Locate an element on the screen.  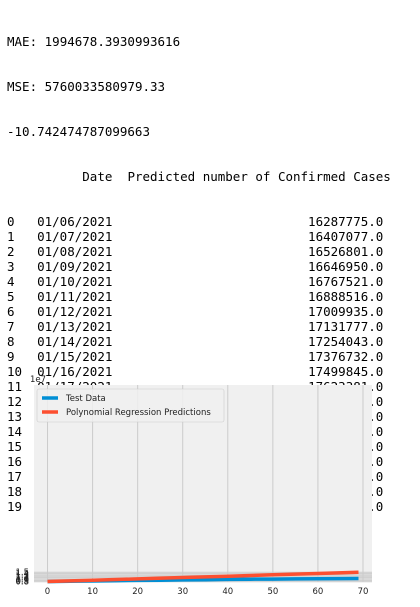
row-index: 9 is located at coordinates (11, 356).